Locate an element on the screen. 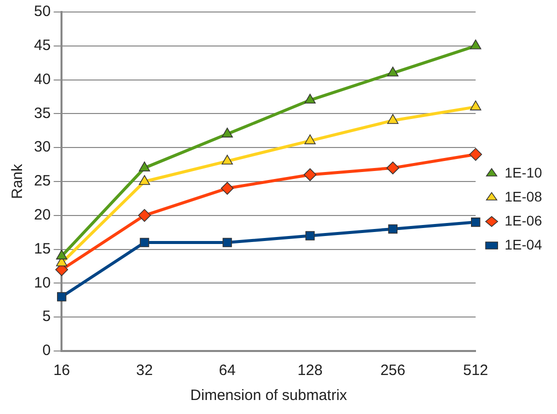 Image resolution: width=557 pixels, height=414 pixels. x-tick-label: 16 is located at coordinates (61, 371).